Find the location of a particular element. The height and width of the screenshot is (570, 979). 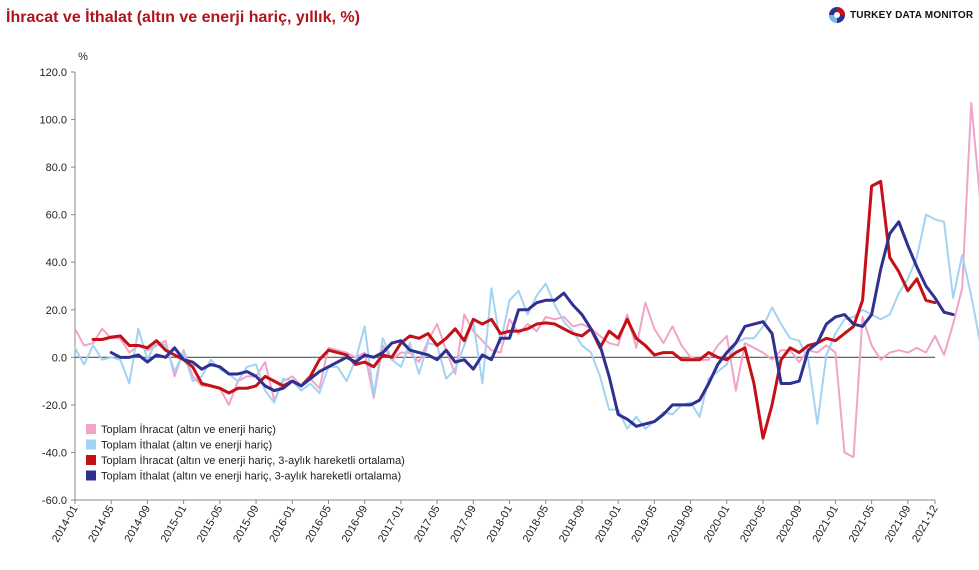

x-tick-label: 2020-05 is located at coordinates (753, 524).